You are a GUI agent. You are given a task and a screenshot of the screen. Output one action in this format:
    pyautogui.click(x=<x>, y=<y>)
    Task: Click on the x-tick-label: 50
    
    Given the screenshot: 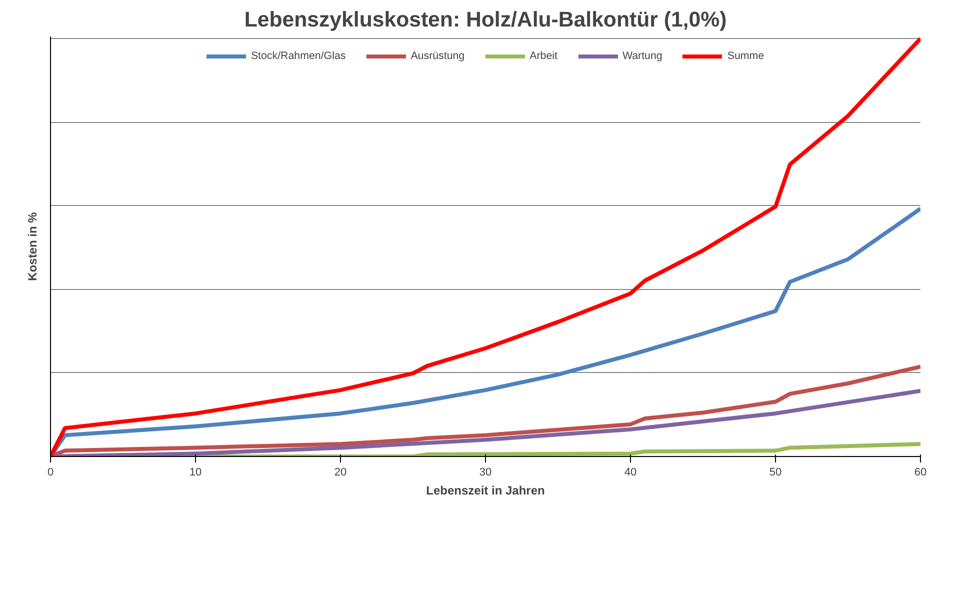 What is the action you would take?
    pyautogui.click(x=775, y=472)
    